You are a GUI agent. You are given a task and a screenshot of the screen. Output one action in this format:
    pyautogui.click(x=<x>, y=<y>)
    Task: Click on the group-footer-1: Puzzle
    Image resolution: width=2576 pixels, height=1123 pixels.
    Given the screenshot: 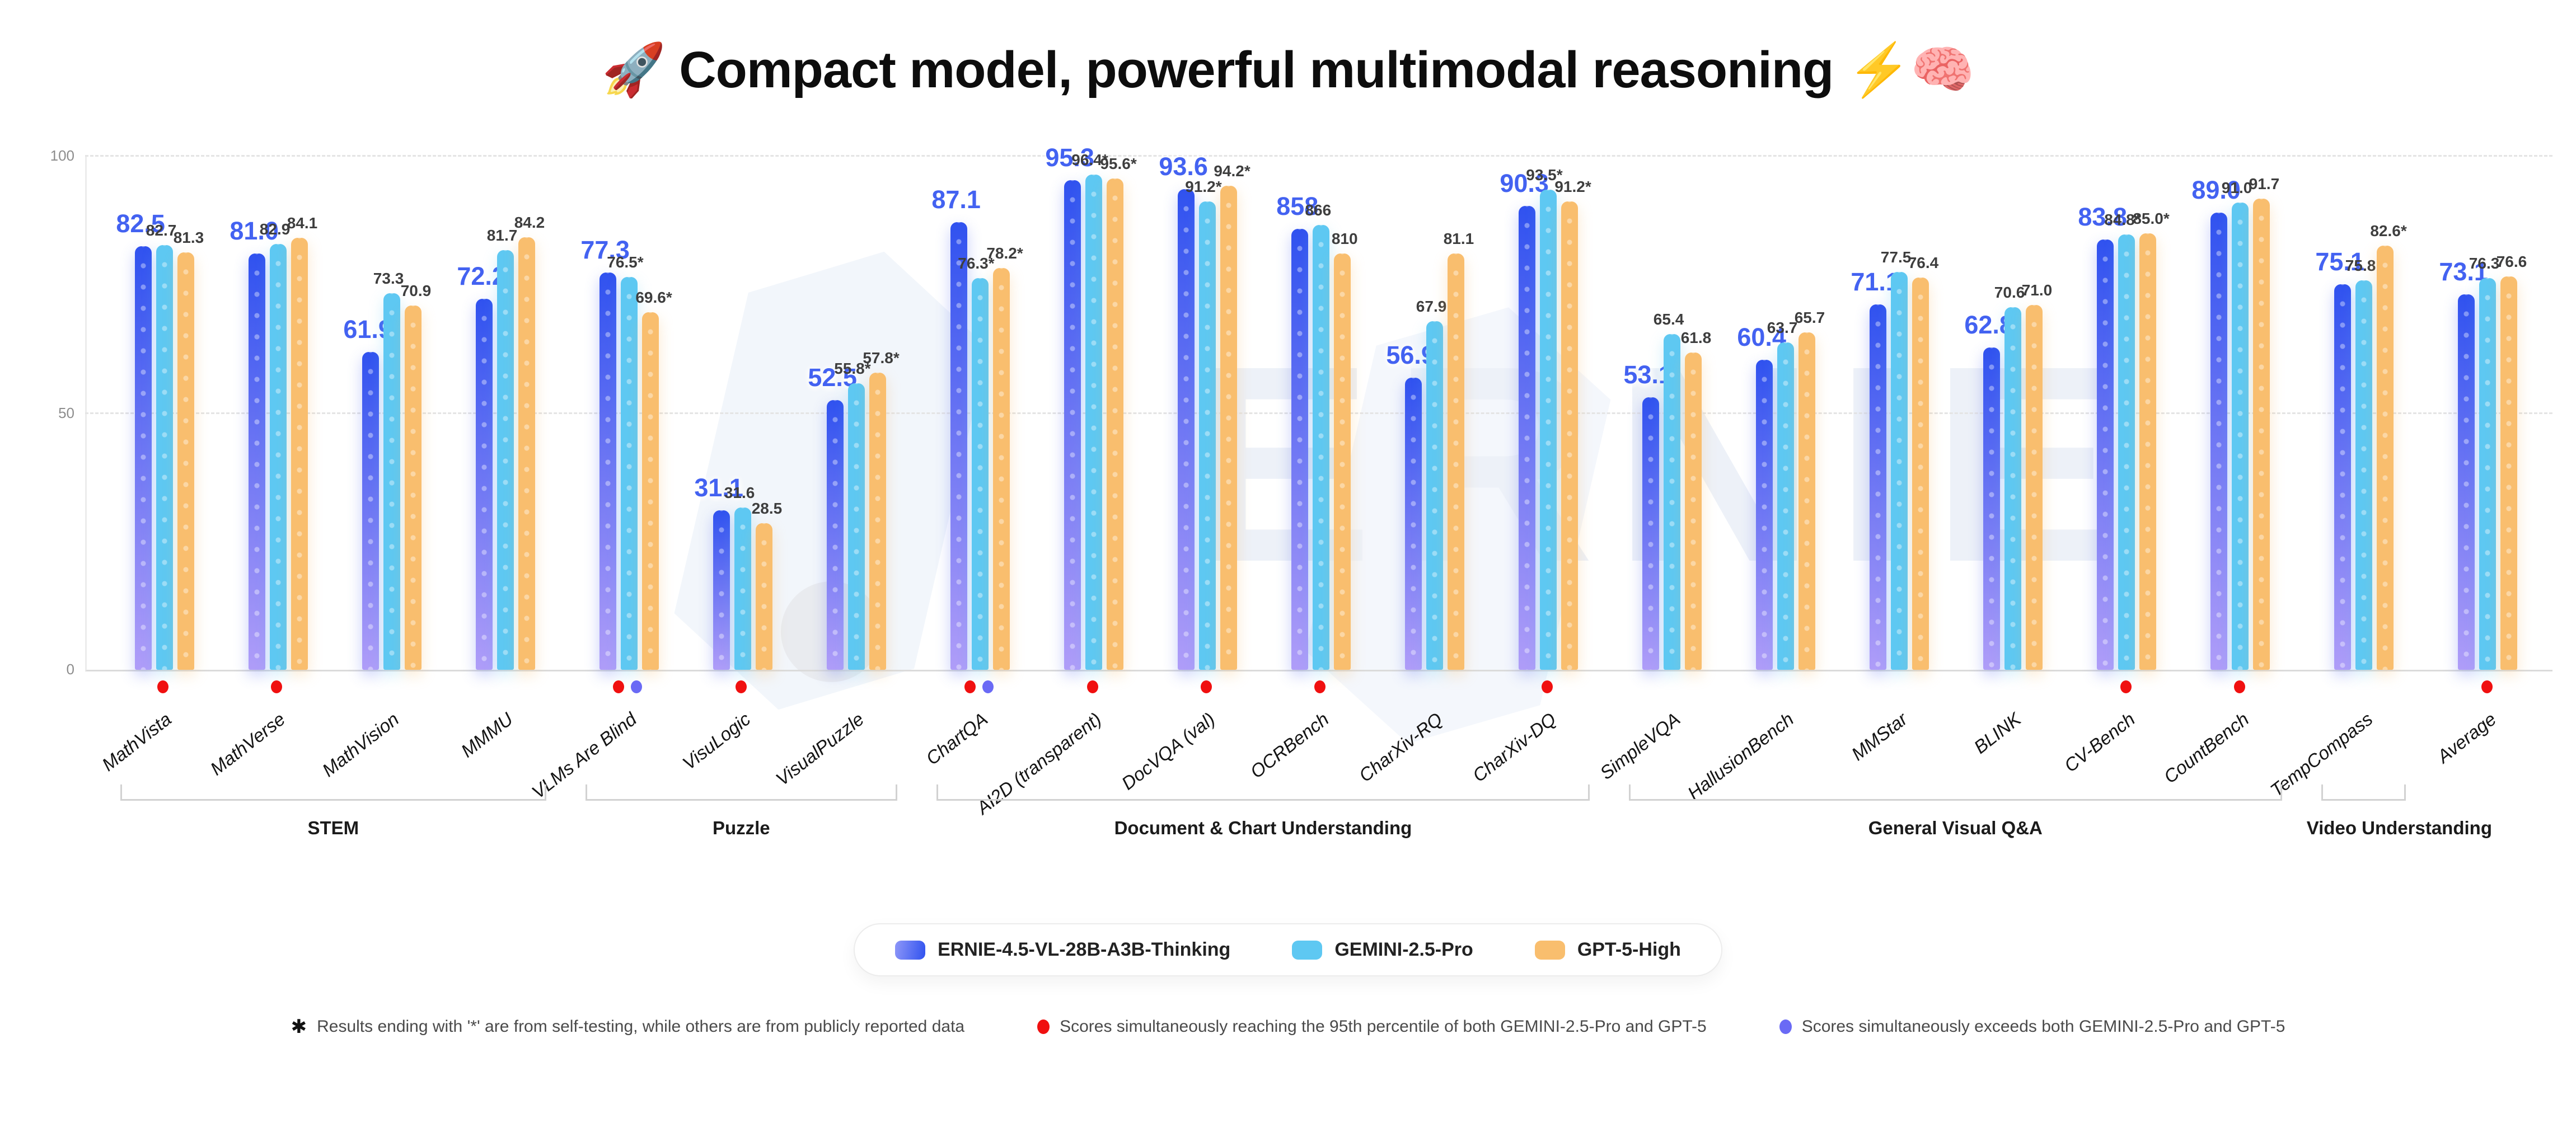 What is the action you would take?
    pyautogui.click(x=742, y=820)
    